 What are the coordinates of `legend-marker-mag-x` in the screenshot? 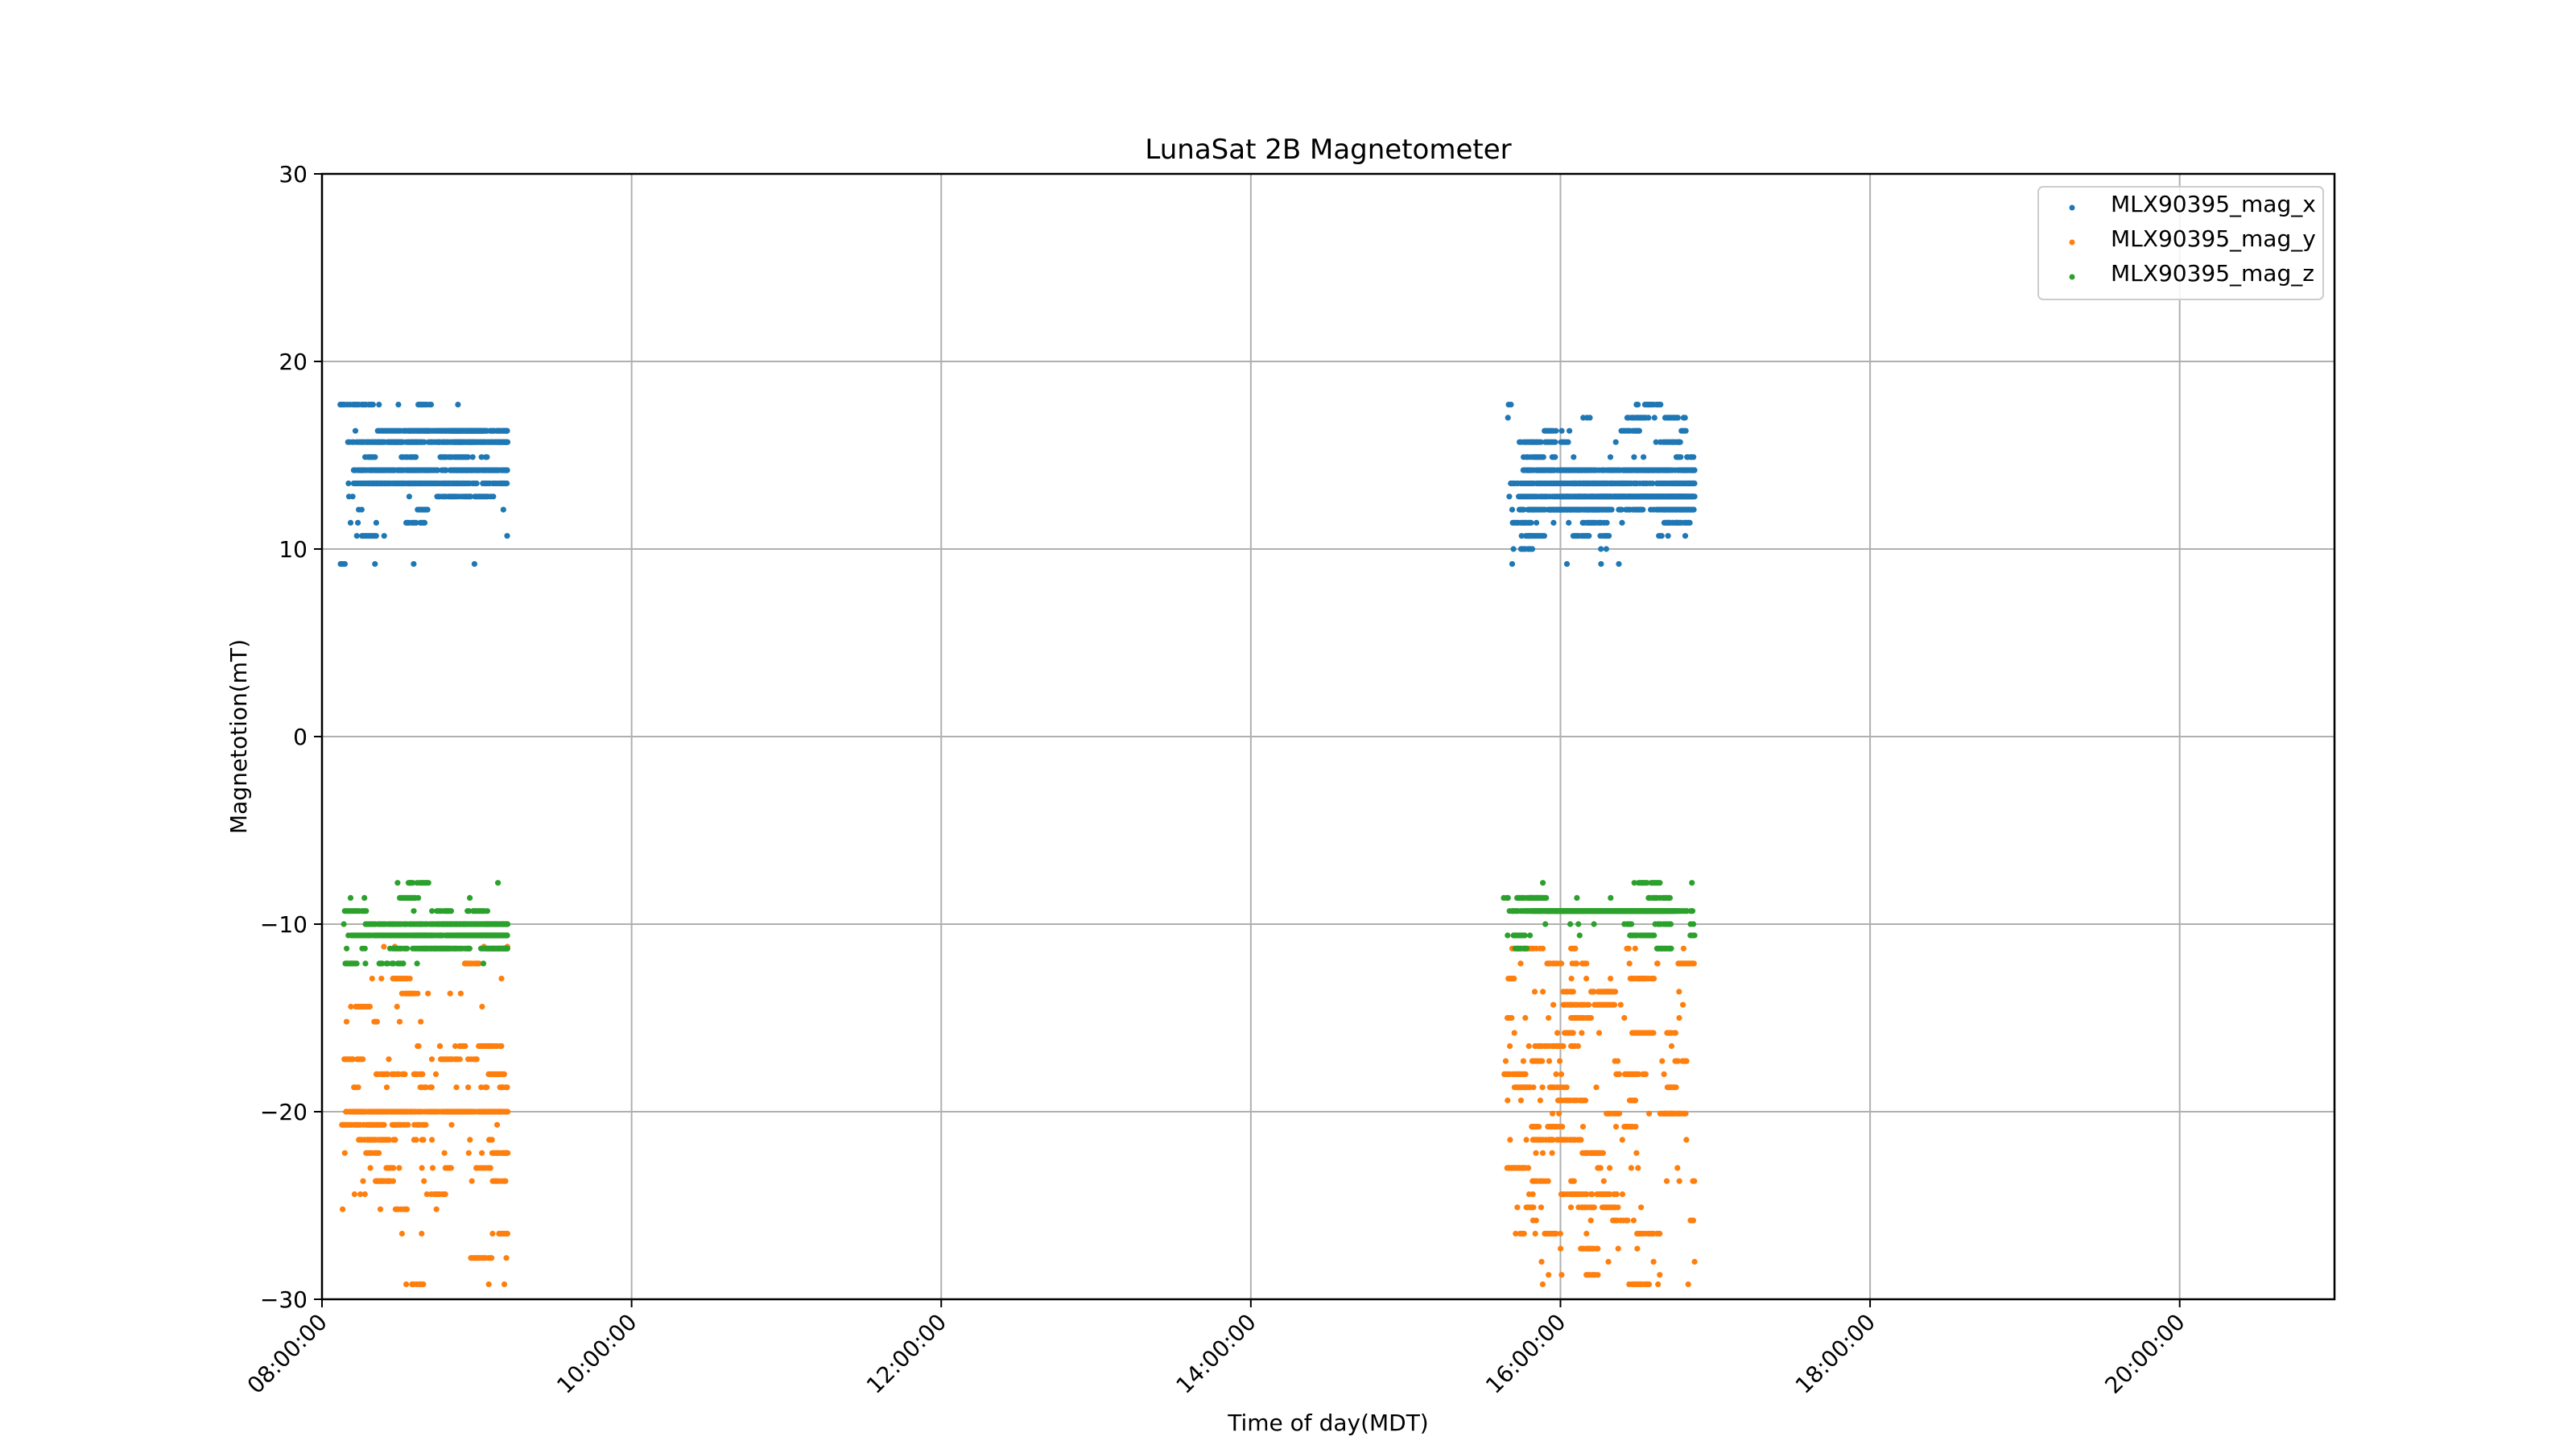 It's located at (2072, 207).